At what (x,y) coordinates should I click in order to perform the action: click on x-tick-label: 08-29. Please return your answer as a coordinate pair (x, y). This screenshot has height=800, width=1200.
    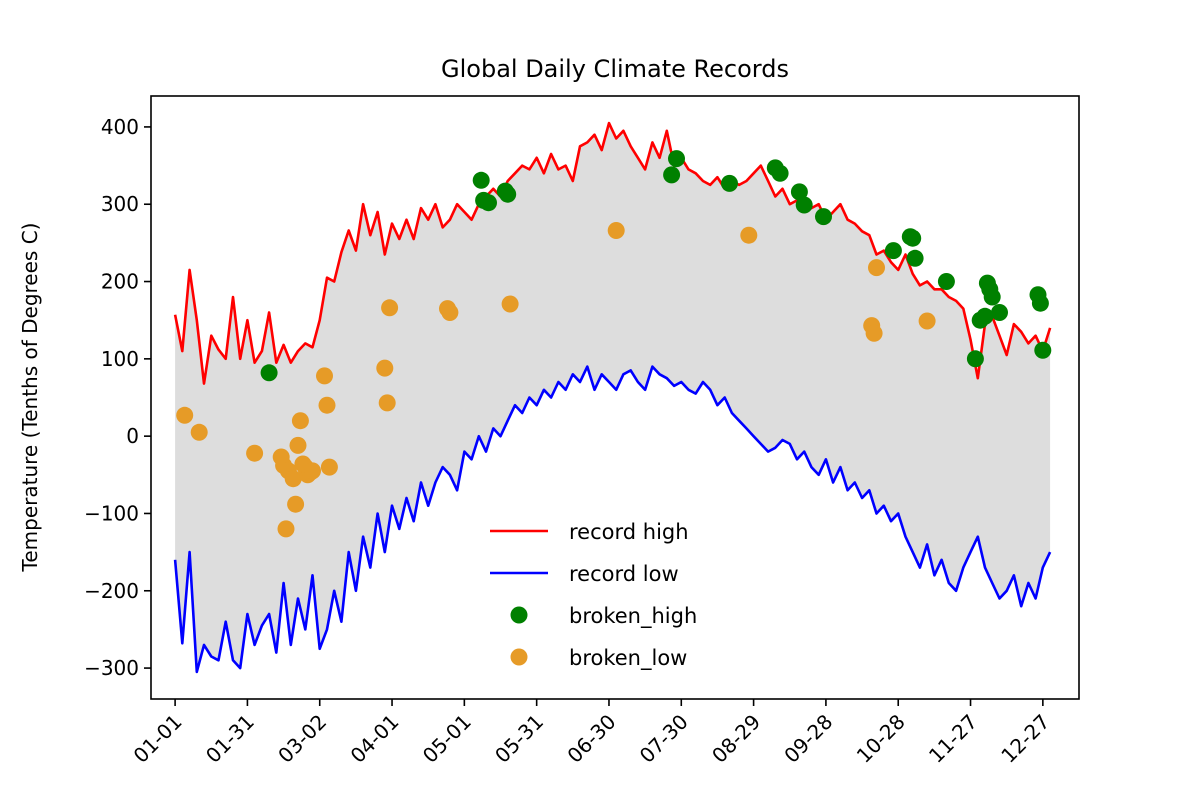
    Looking at the image, I should click on (736, 739).